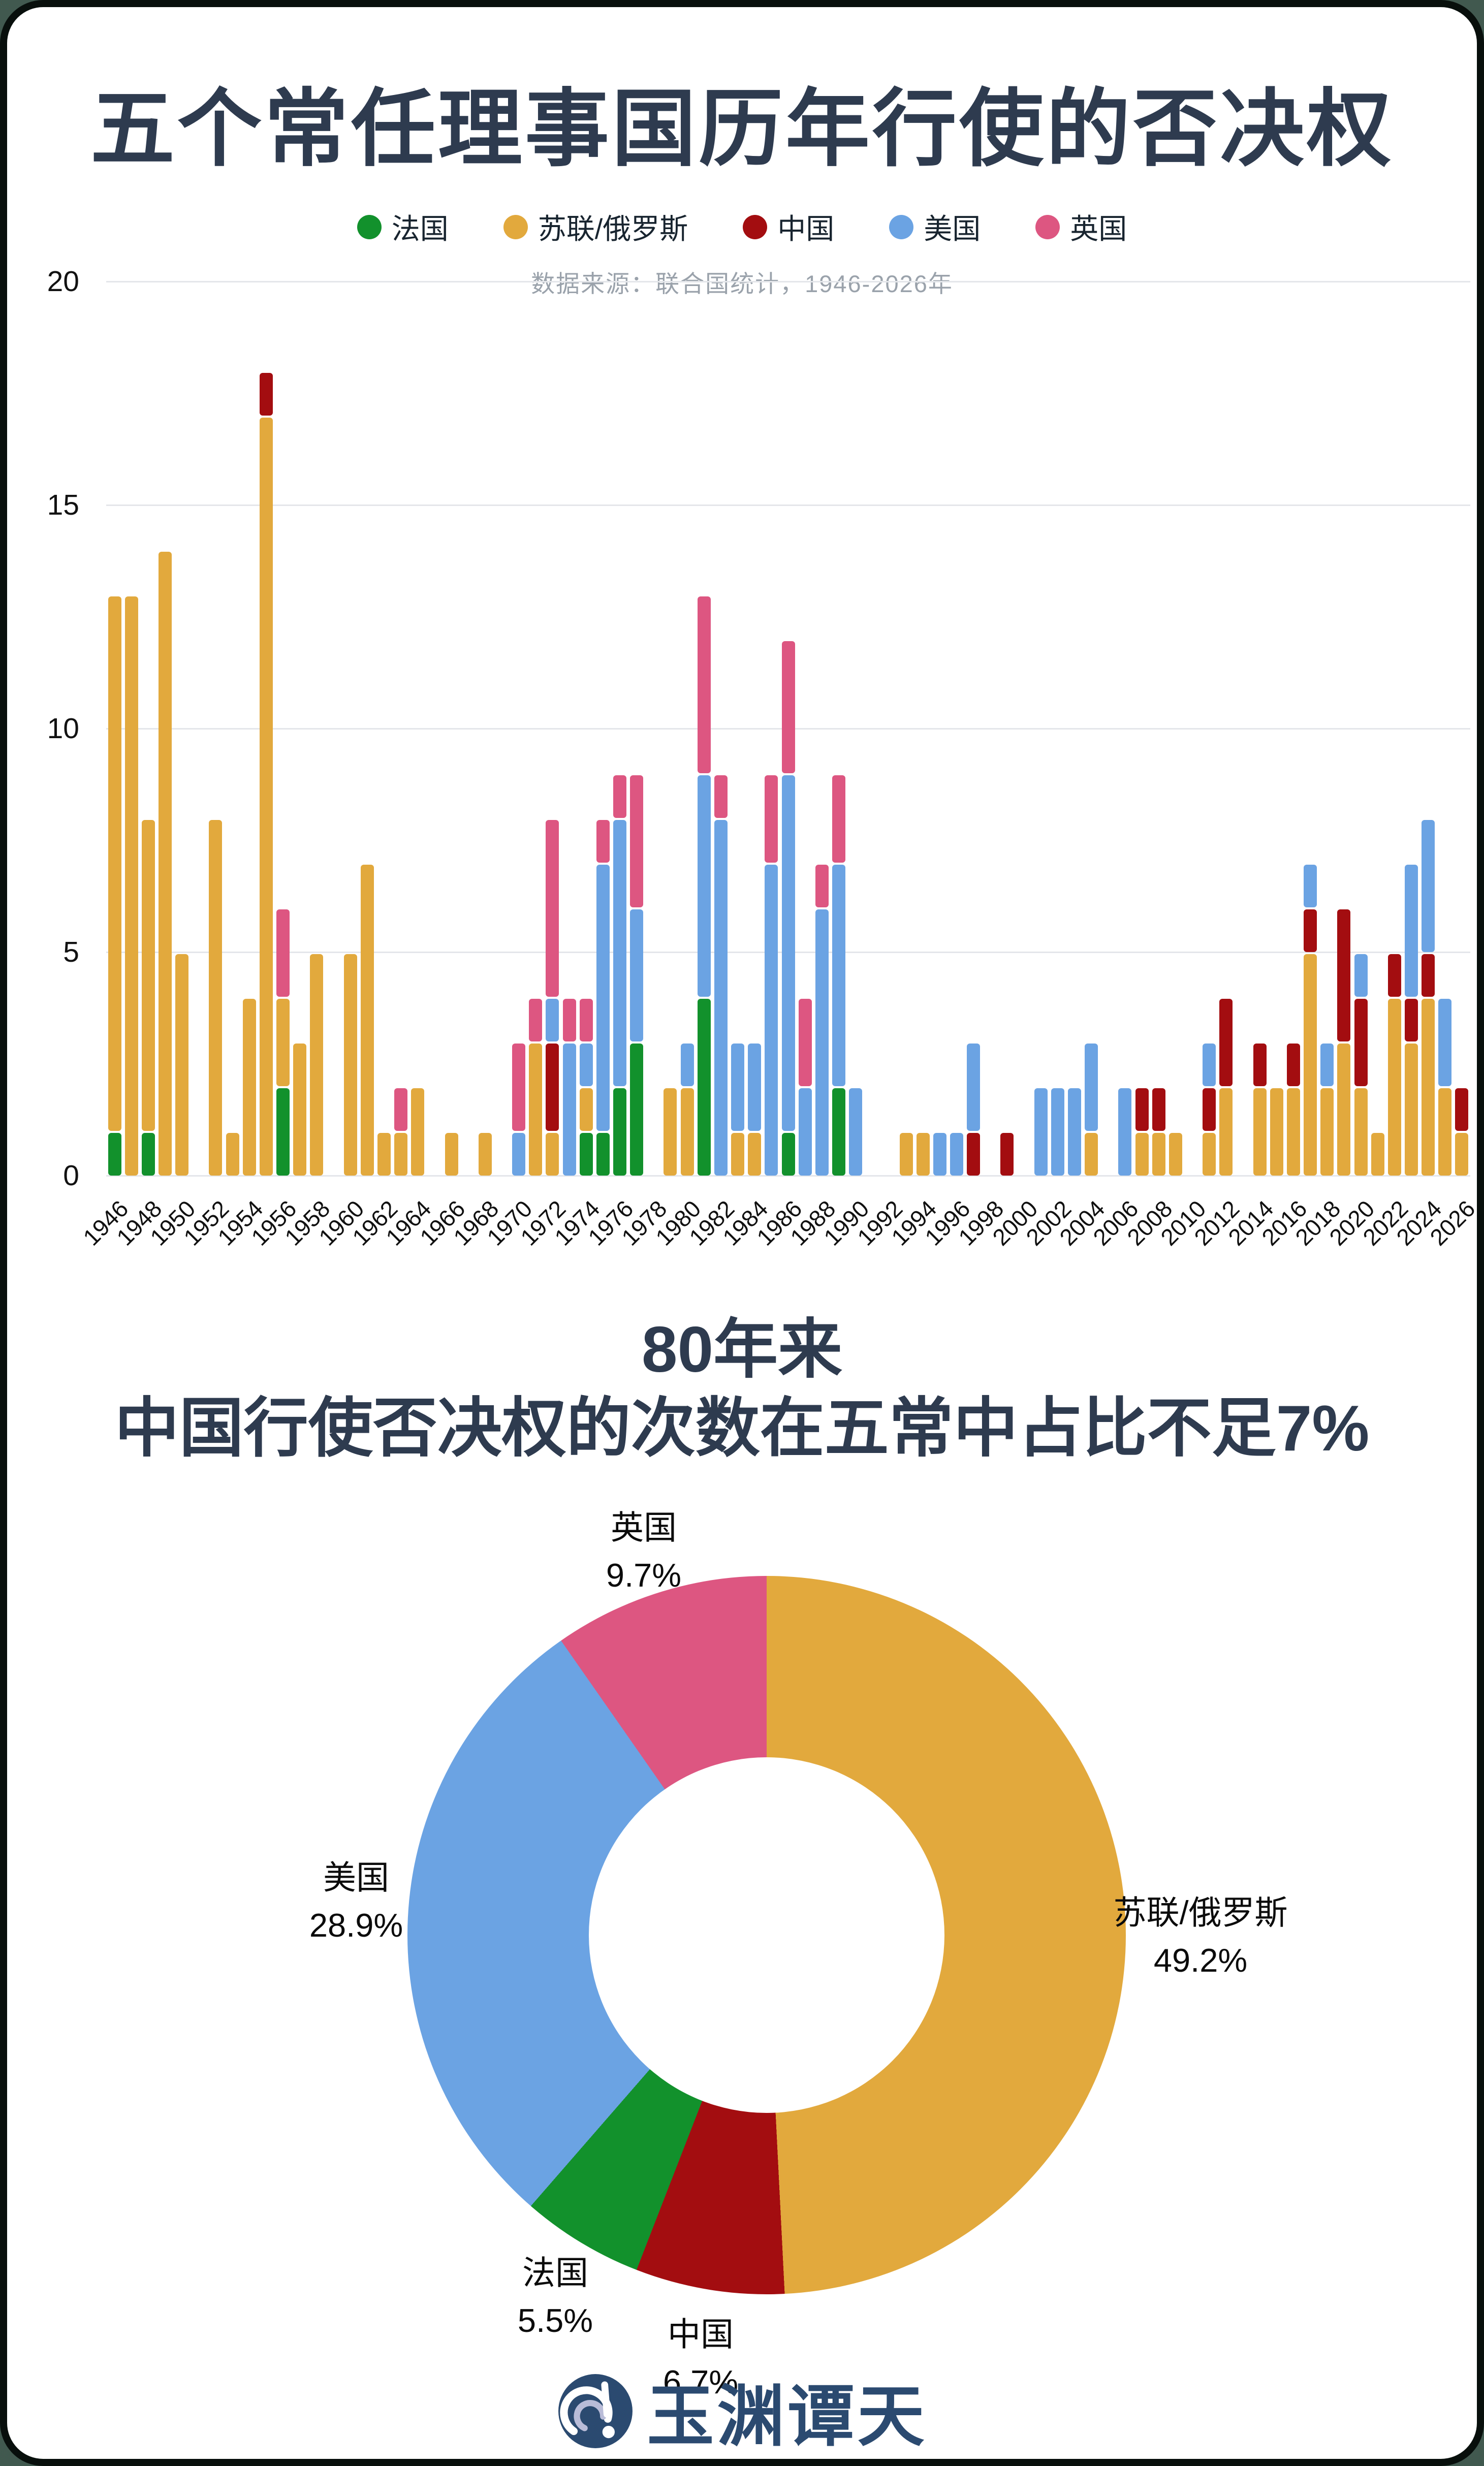 This screenshot has width=1484, height=2466. I want to click on logo-text: 玉渊谭天, so click(788, 2416).